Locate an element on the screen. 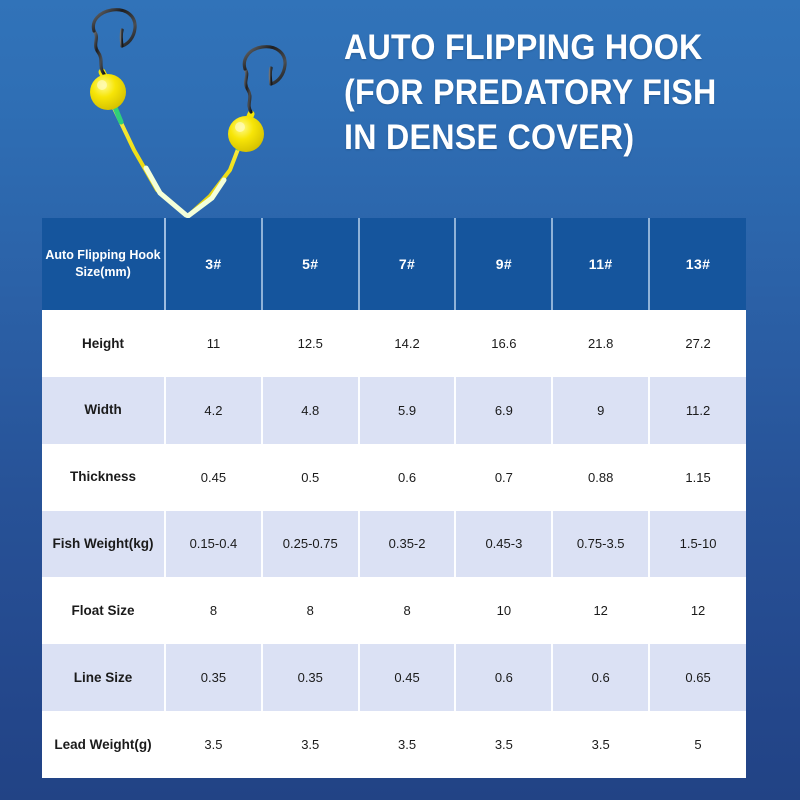  row-label-fish-weight: Fish Weight(kg) is located at coordinates (104, 544).